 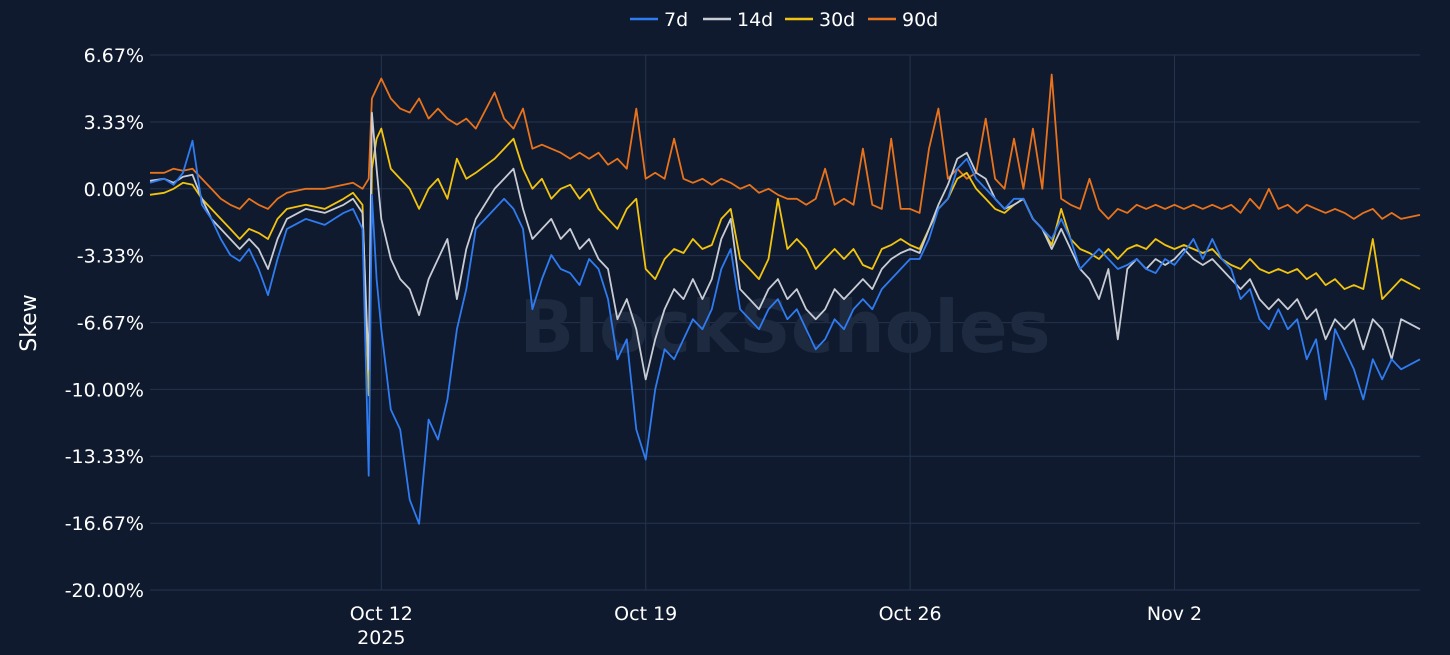 I want to click on y-tick-label: 0.00%, so click(x=114, y=190).